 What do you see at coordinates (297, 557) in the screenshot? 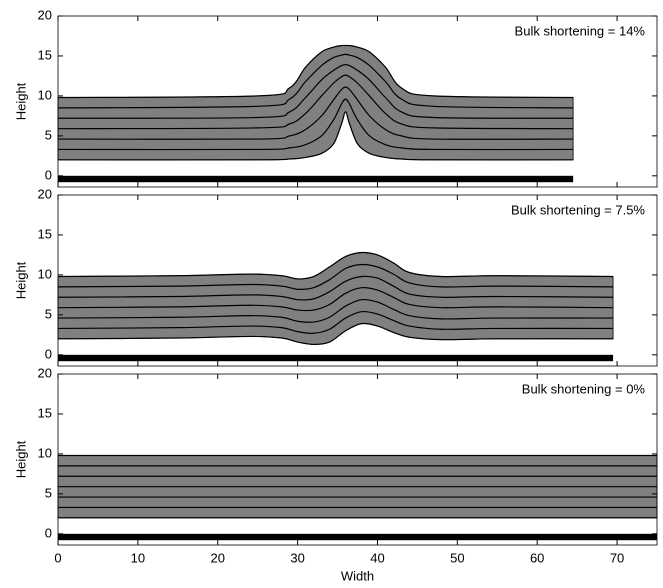
I see `x-tick-label: 30` at bounding box center [297, 557].